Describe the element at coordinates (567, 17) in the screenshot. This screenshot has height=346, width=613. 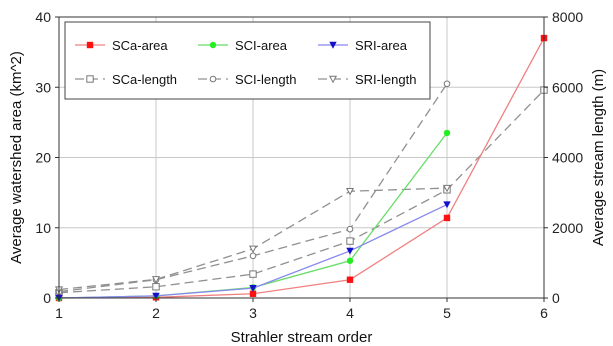
I see `y-right-tick-label: 8000` at that location.